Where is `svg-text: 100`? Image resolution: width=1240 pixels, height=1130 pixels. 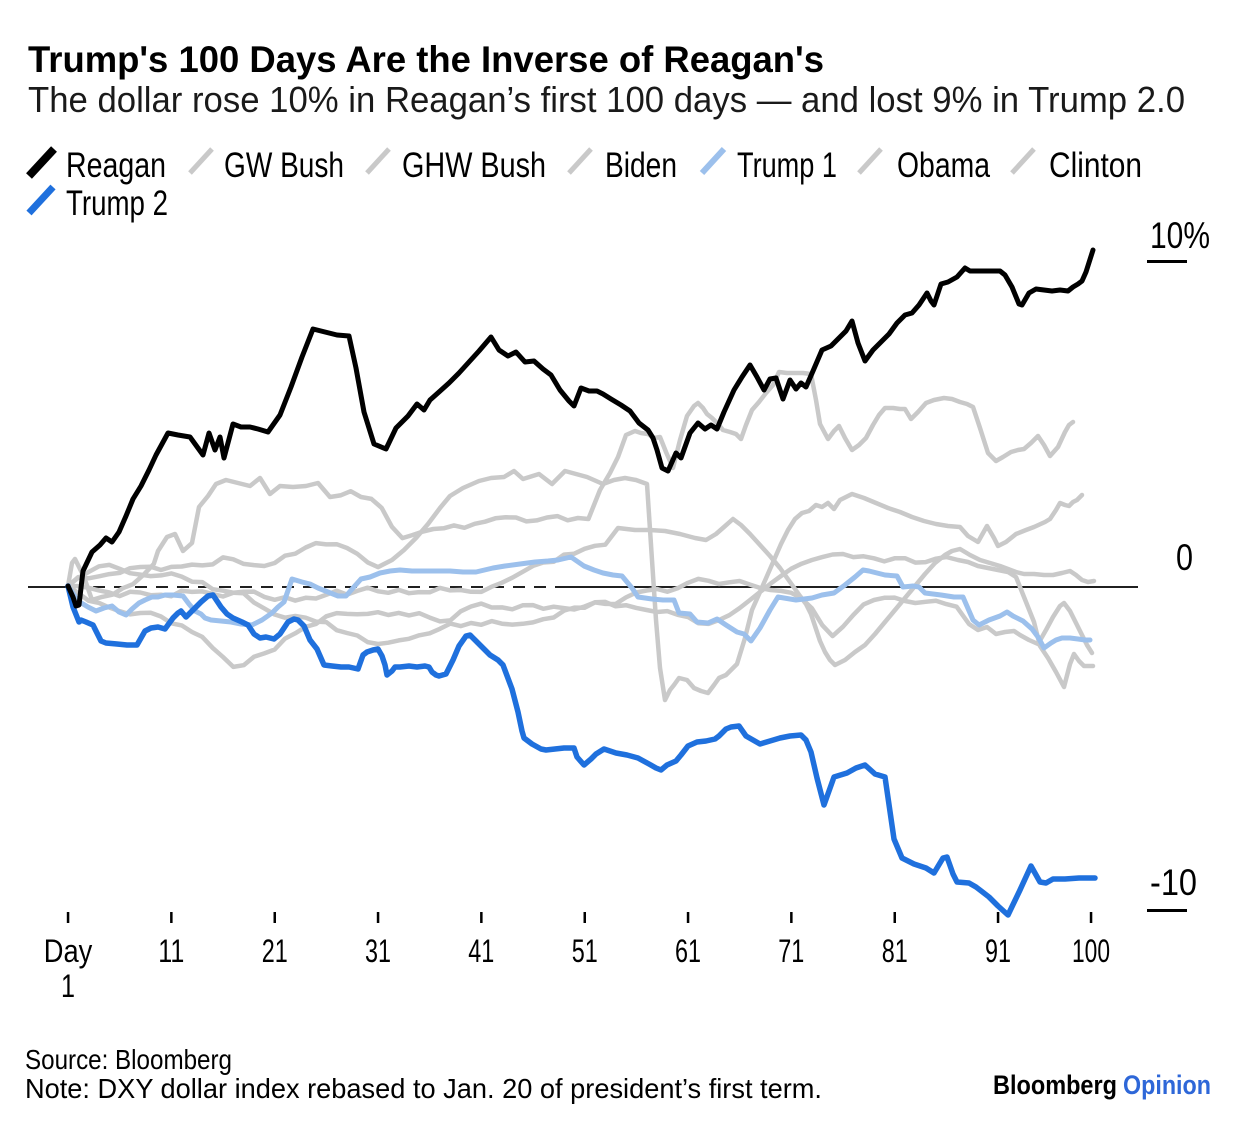
svg-text: 100 is located at coordinates (1091, 951).